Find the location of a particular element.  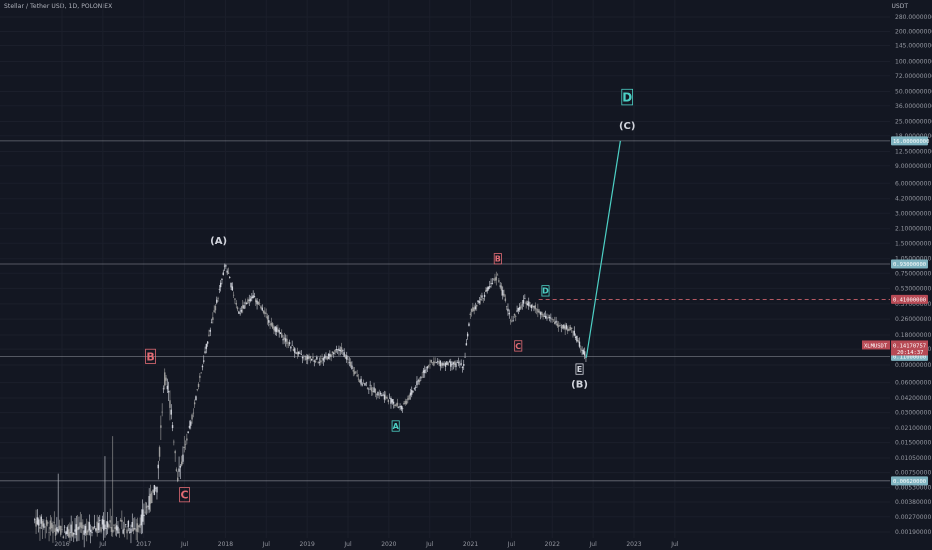

price-tick-label: 0.01050000 is located at coordinates (913, 458).